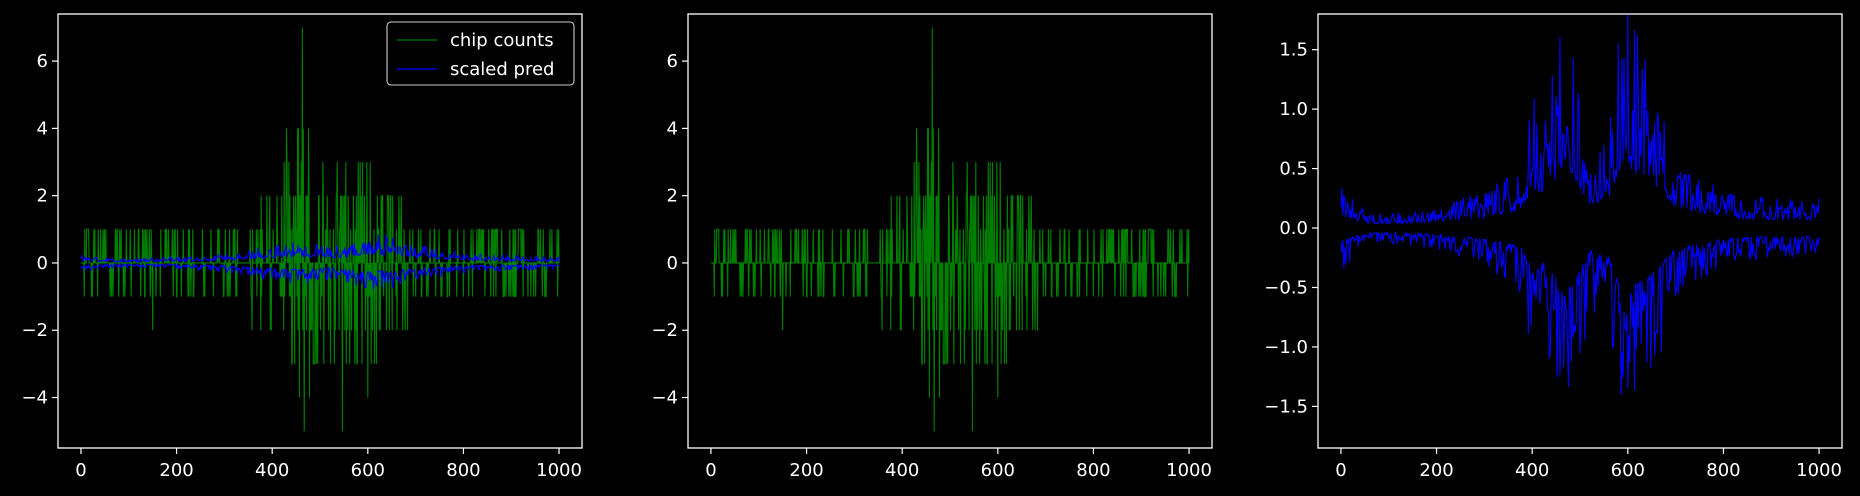 The height and width of the screenshot is (496, 1860). What do you see at coordinates (1293, 109) in the screenshot?
I see `y-tick-label: 1.0` at bounding box center [1293, 109].